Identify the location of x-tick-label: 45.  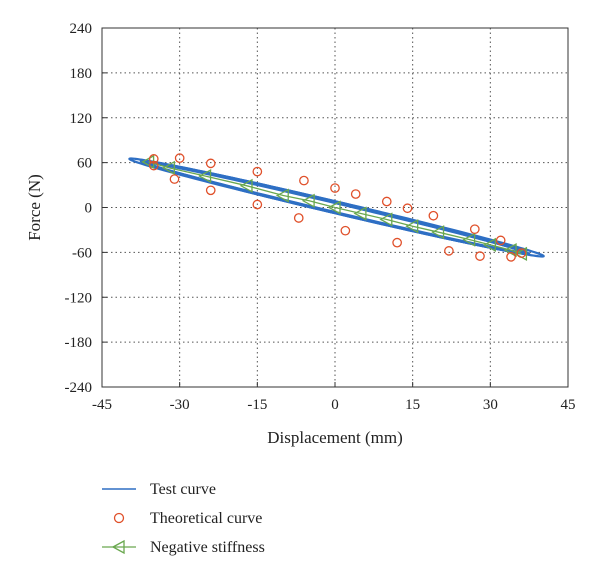
(568, 405).